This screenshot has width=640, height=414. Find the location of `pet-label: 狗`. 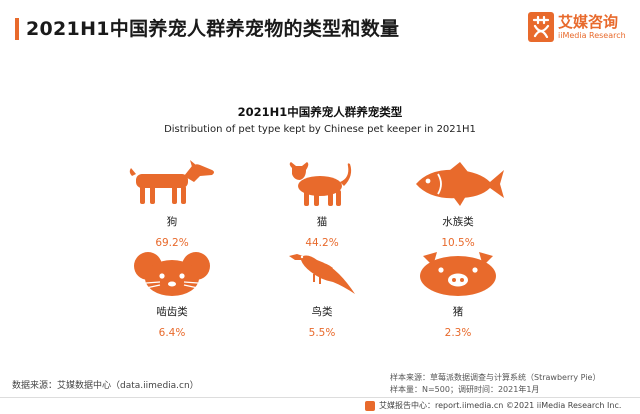

pet-label: 狗 is located at coordinates (172, 222).